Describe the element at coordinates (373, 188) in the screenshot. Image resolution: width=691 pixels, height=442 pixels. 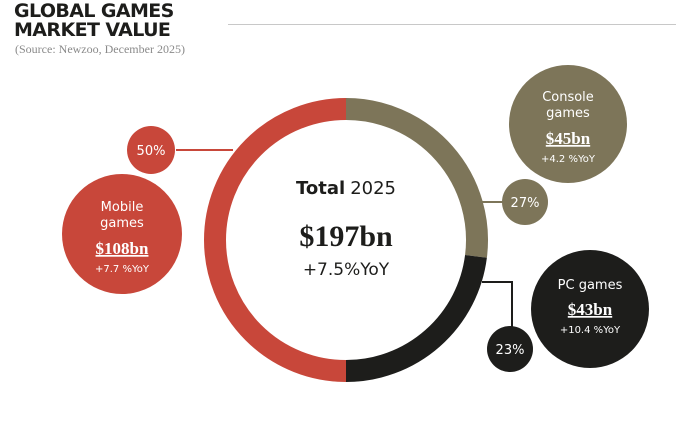
I see `center-total-year: 2025` at that location.